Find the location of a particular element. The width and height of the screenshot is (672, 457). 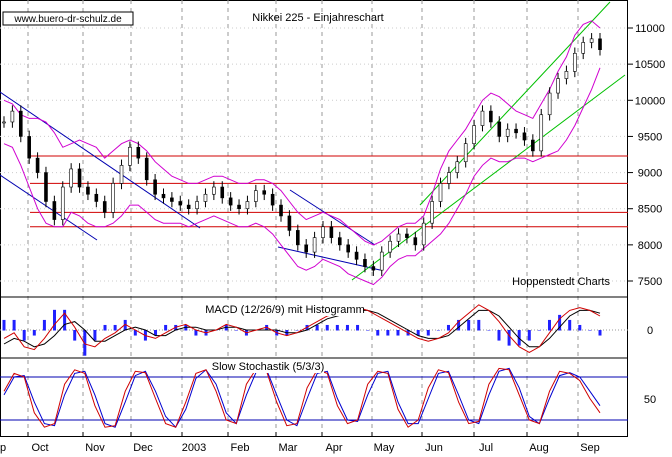

stoch-fast-line is located at coordinates (302, 397).